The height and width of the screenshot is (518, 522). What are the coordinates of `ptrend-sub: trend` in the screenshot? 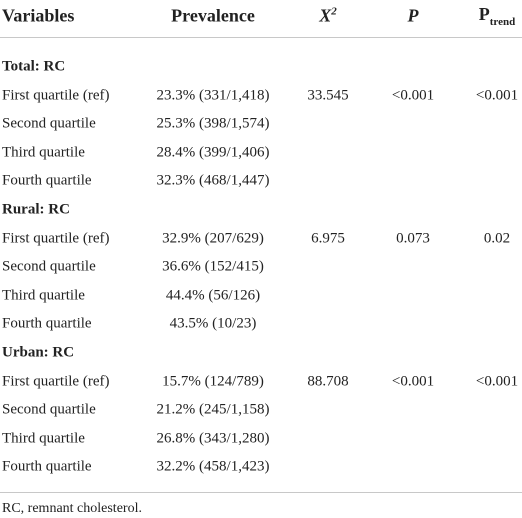 It's located at (502, 21).